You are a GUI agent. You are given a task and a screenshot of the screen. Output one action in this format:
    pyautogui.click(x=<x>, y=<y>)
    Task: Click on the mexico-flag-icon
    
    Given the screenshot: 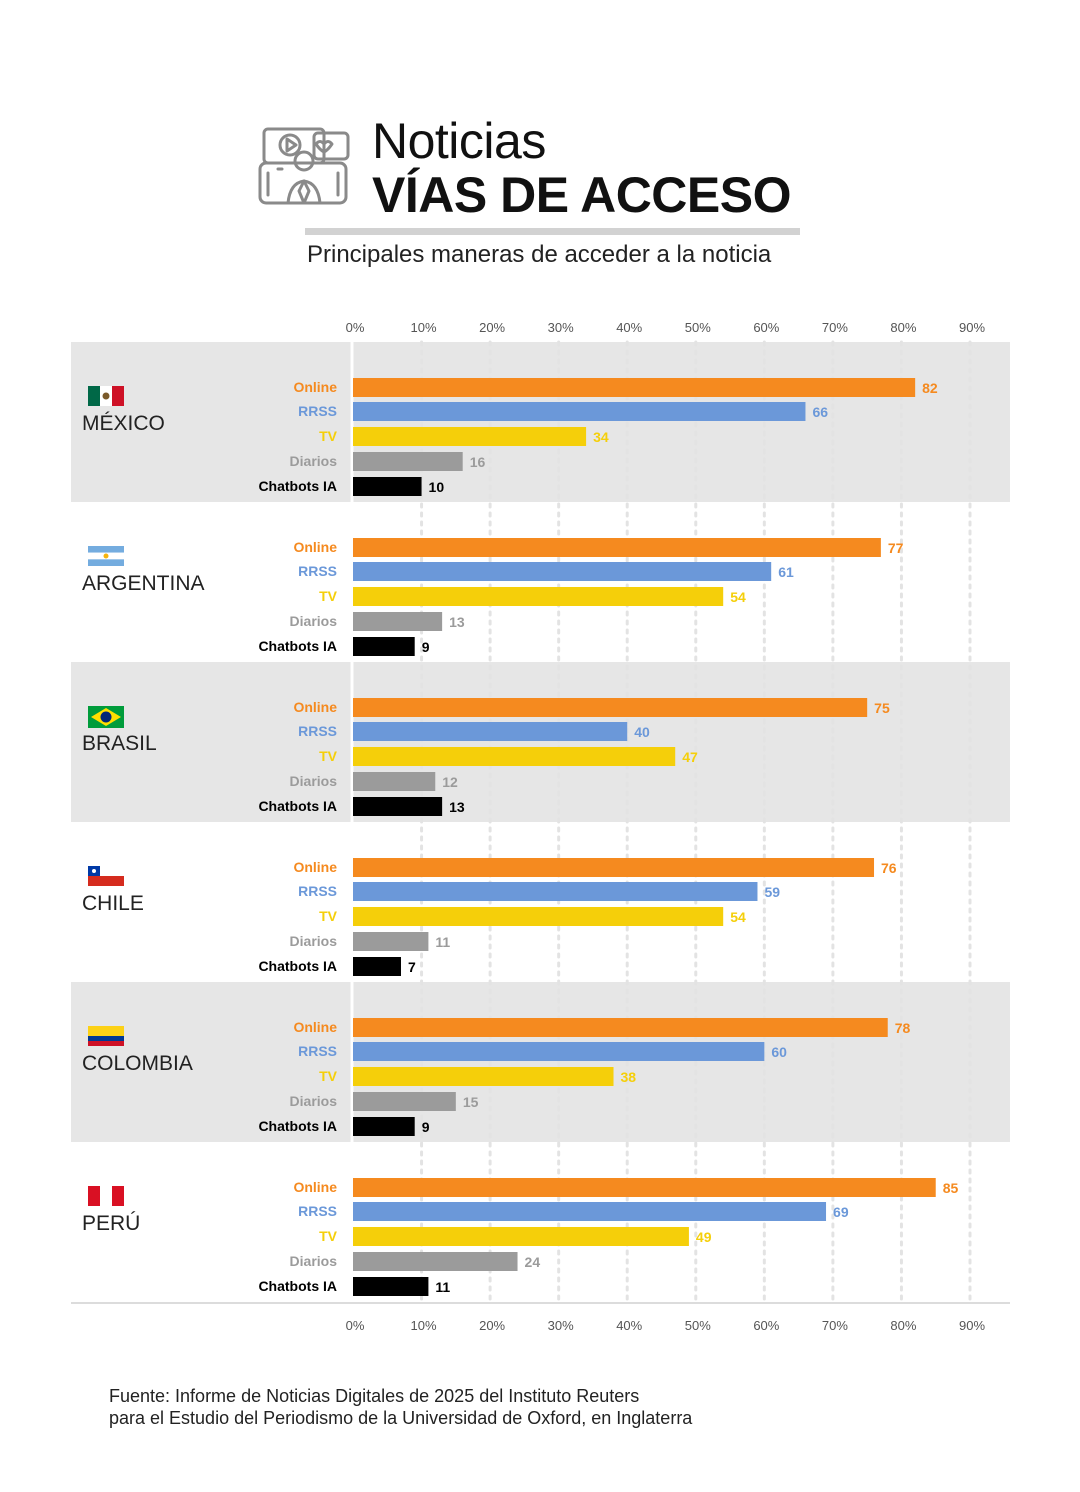 What is the action you would take?
    pyautogui.click(x=106, y=396)
    